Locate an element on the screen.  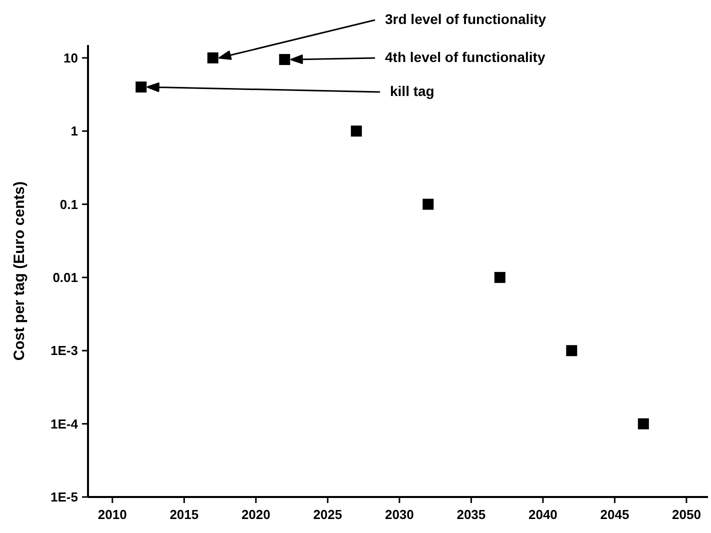
y-tick-label: 0.1 is located at coordinates (69, 204).